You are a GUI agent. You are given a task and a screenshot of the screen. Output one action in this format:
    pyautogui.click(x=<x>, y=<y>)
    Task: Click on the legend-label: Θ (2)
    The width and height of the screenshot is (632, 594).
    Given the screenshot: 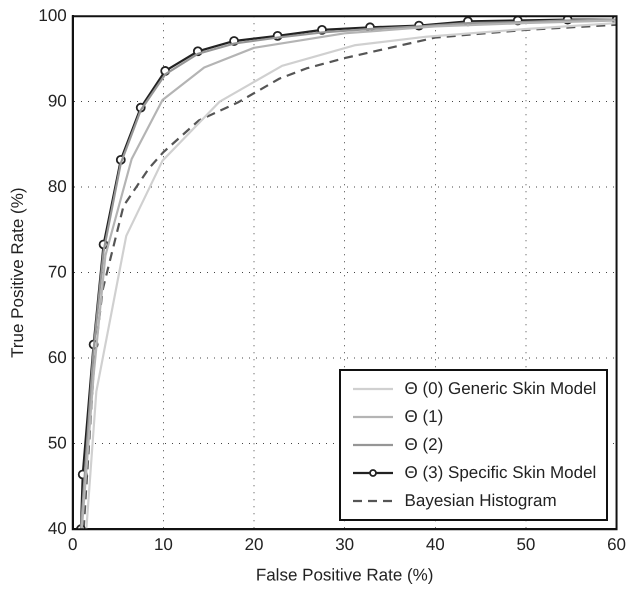 What is the action you would take?
    pyautogui.click(x=424, y=445)
    